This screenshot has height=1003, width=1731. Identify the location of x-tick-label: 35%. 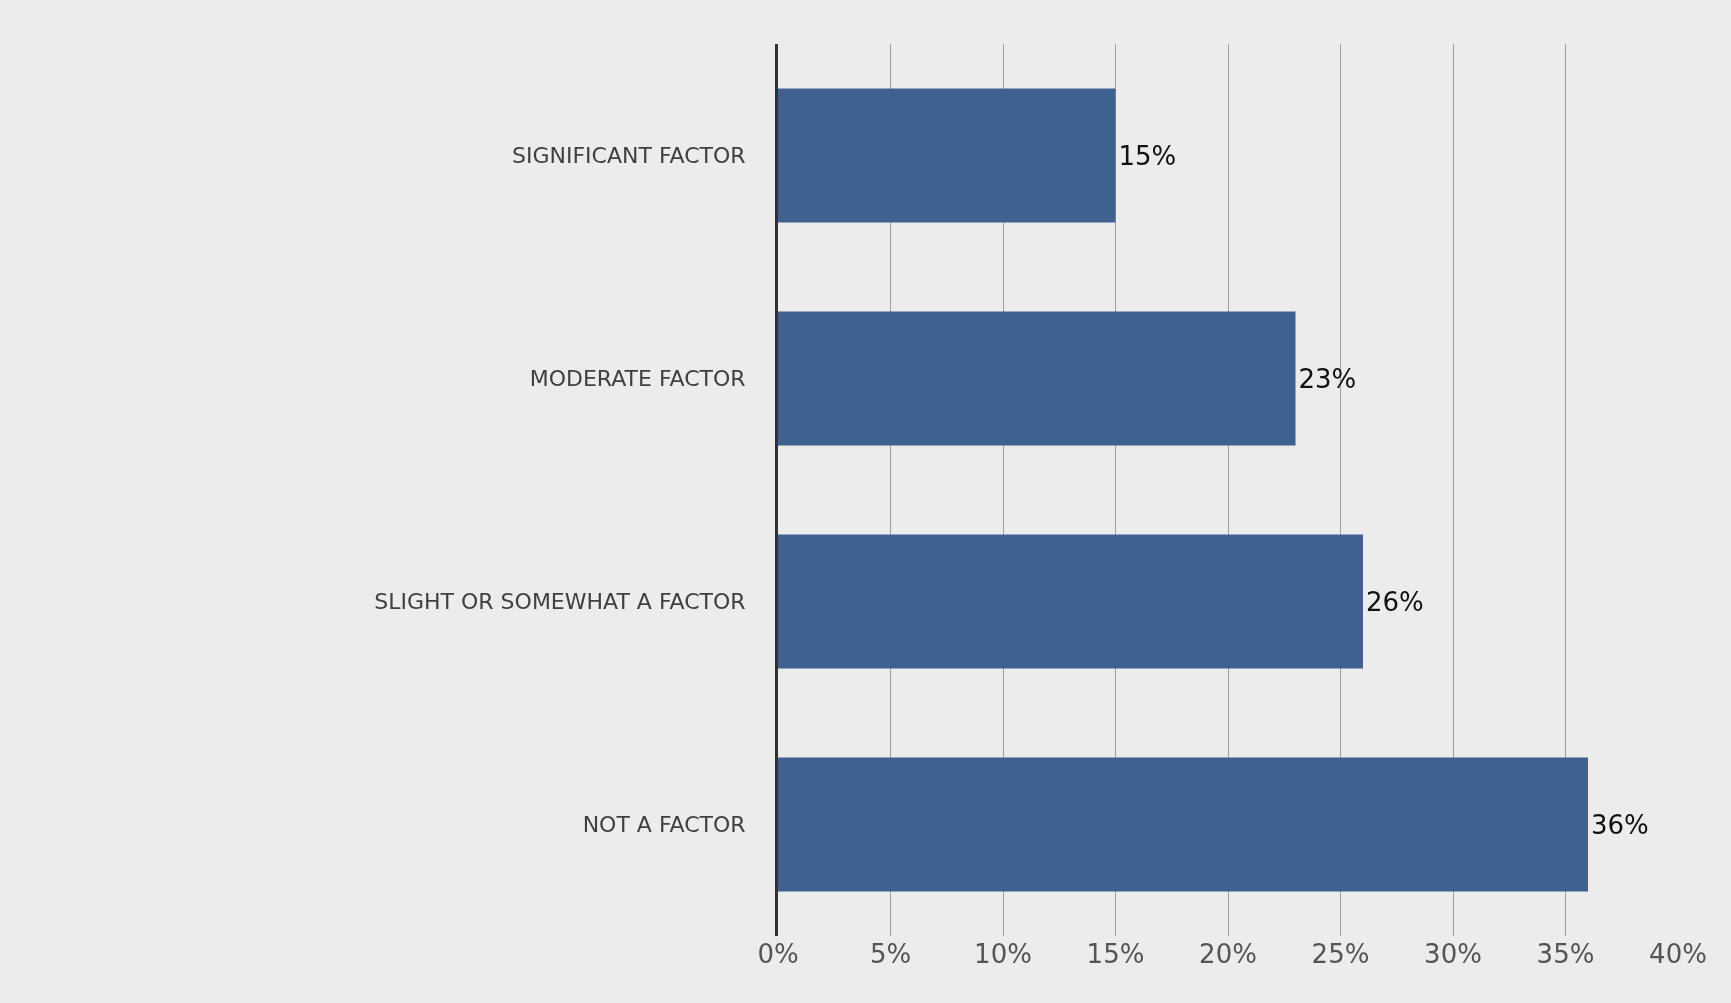
(1565, 954).